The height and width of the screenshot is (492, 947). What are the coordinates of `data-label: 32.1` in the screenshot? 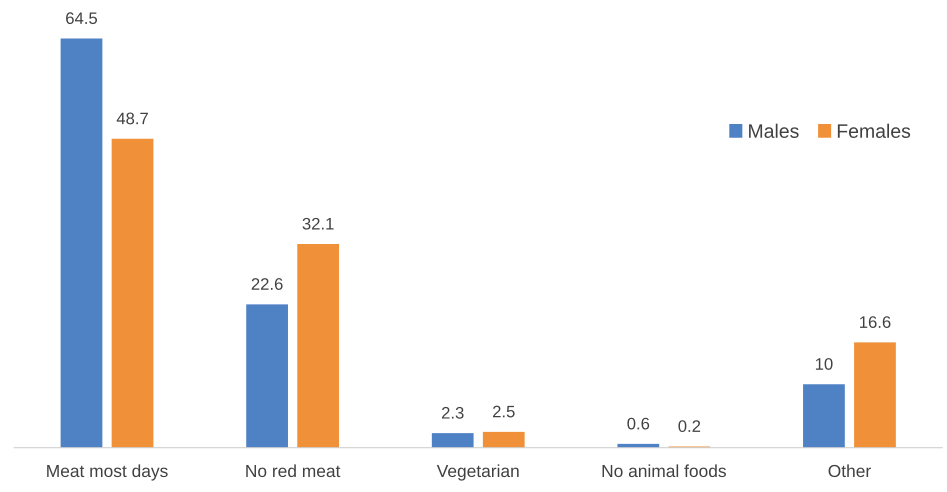 It's located at (318, 224).